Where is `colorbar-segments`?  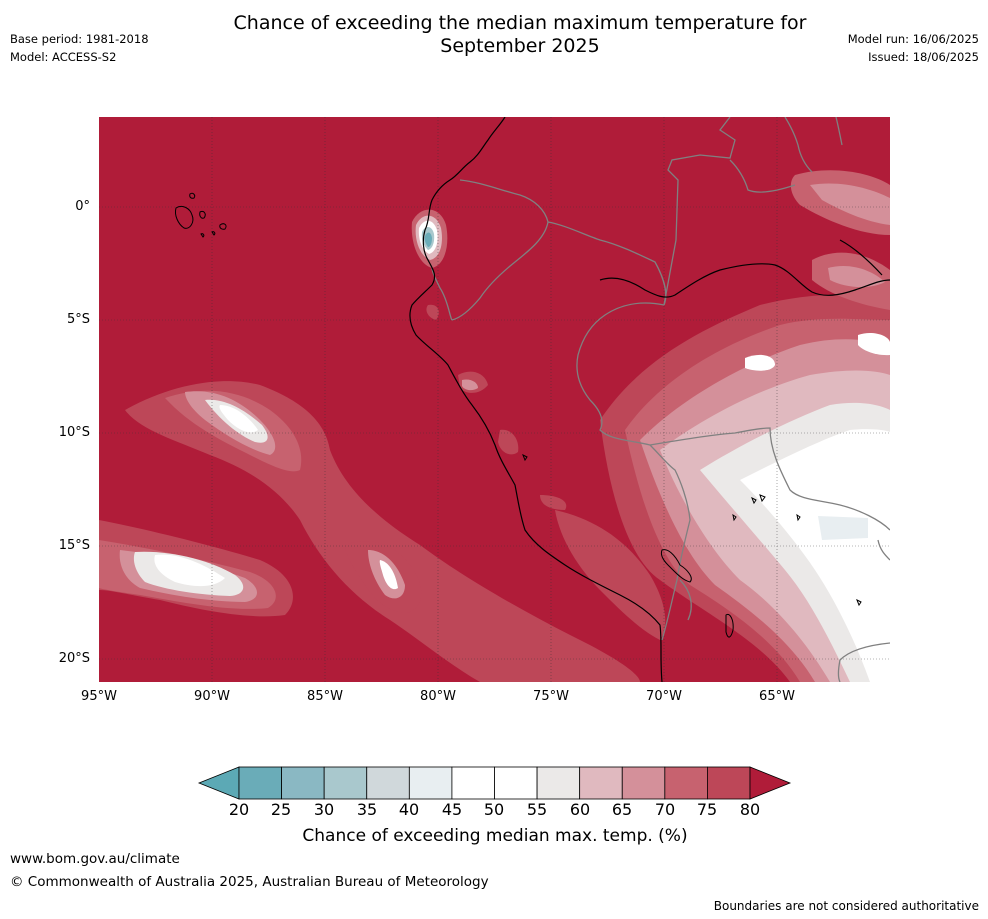 colorbar-segments is located at coordinates (494, 783).